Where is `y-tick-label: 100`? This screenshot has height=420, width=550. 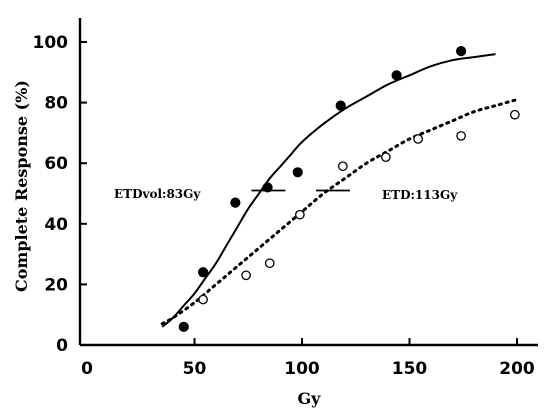
y-tick-label: 100 is located at coordinates (51, 43).